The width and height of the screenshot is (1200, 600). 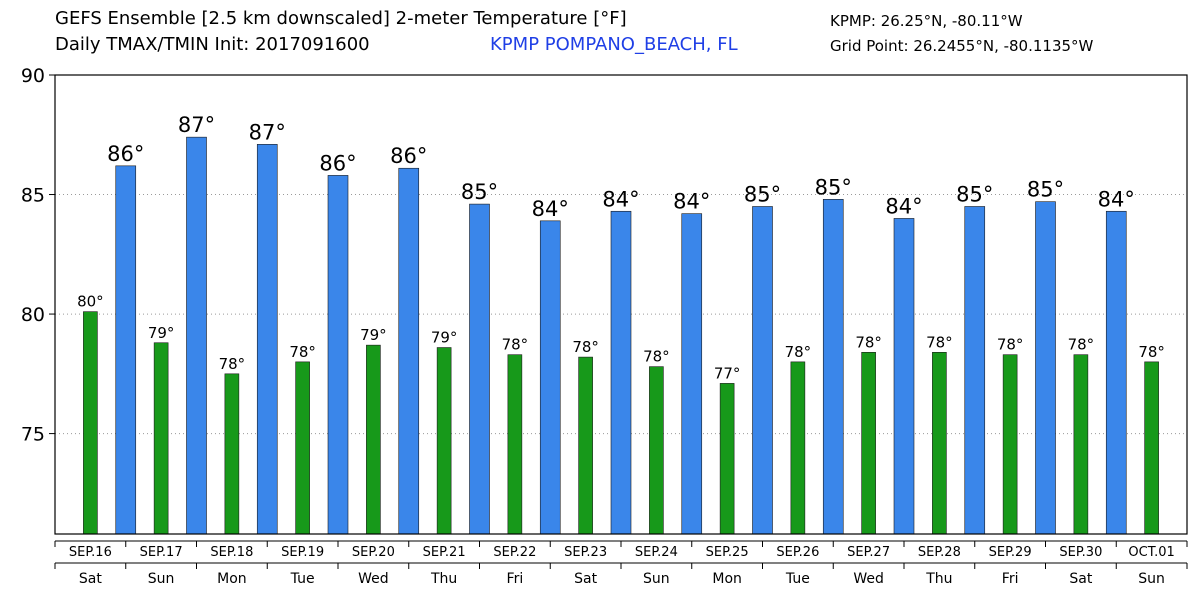 What do you see at coordinates (1080, 552) in the screenshot?
I see `date-label: SEP.30` at bounding box center [1080, 552].